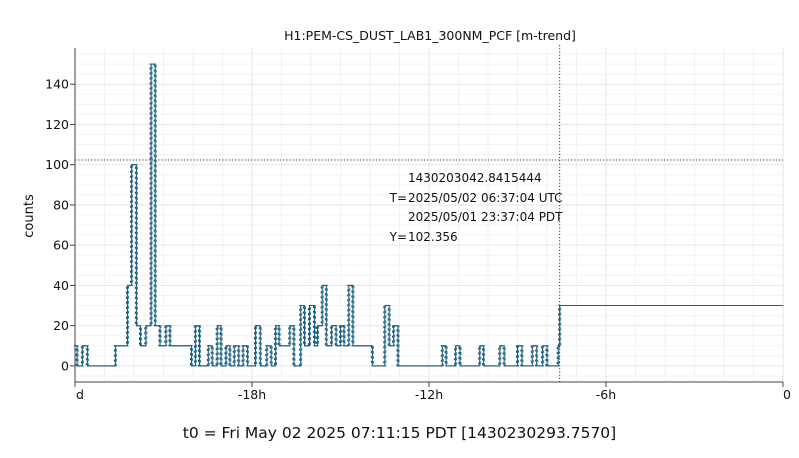 The width and height of the screenshot is (799, 458). What do you see at coordinates (61, 325) in the screenshot?
I see `y-tick-label: 20` at bounding box center [61, 325].